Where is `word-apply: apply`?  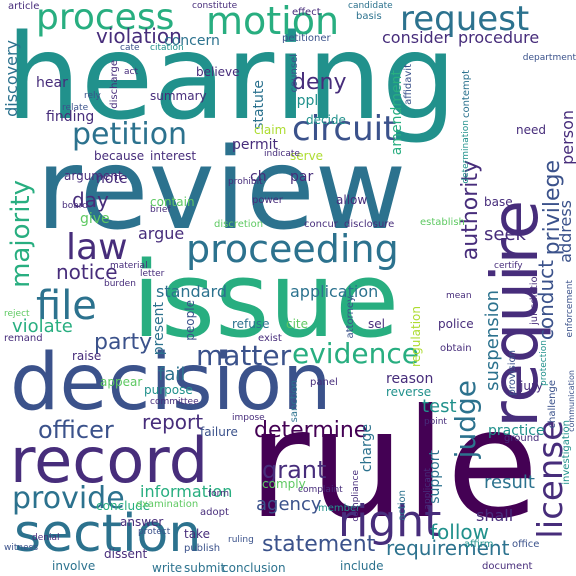
word-apply: apply is located at coordinates (307, 101).